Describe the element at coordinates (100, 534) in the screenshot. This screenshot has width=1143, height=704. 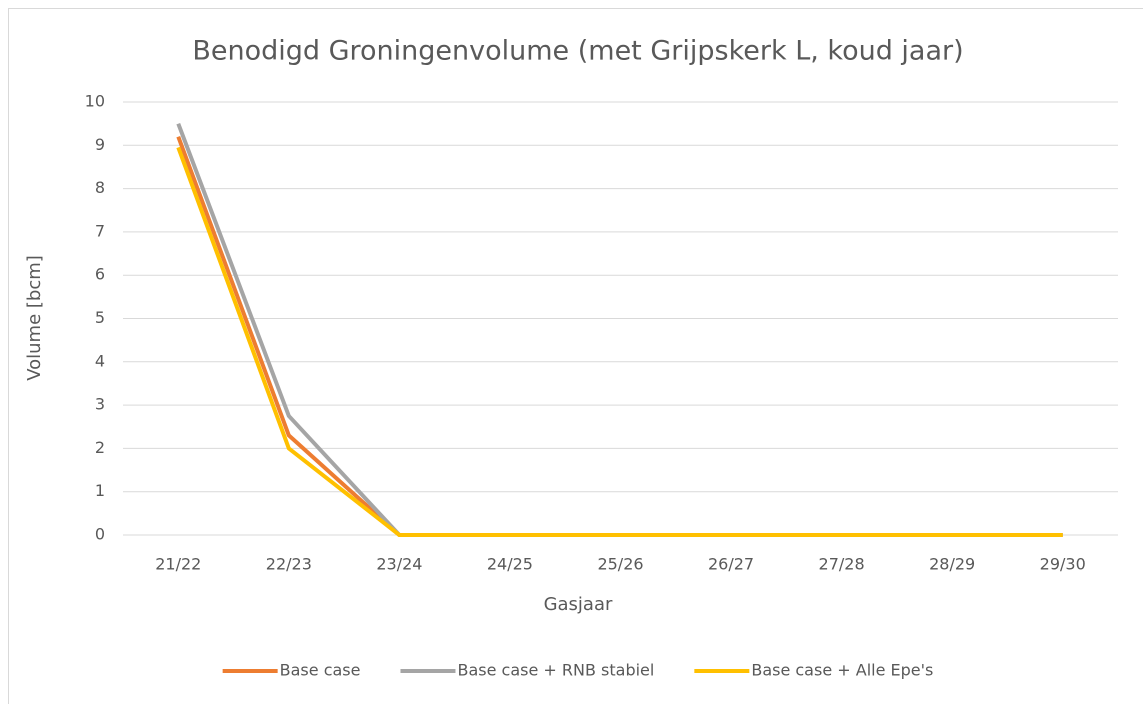
I see `y-tick-label: 0` at that location.